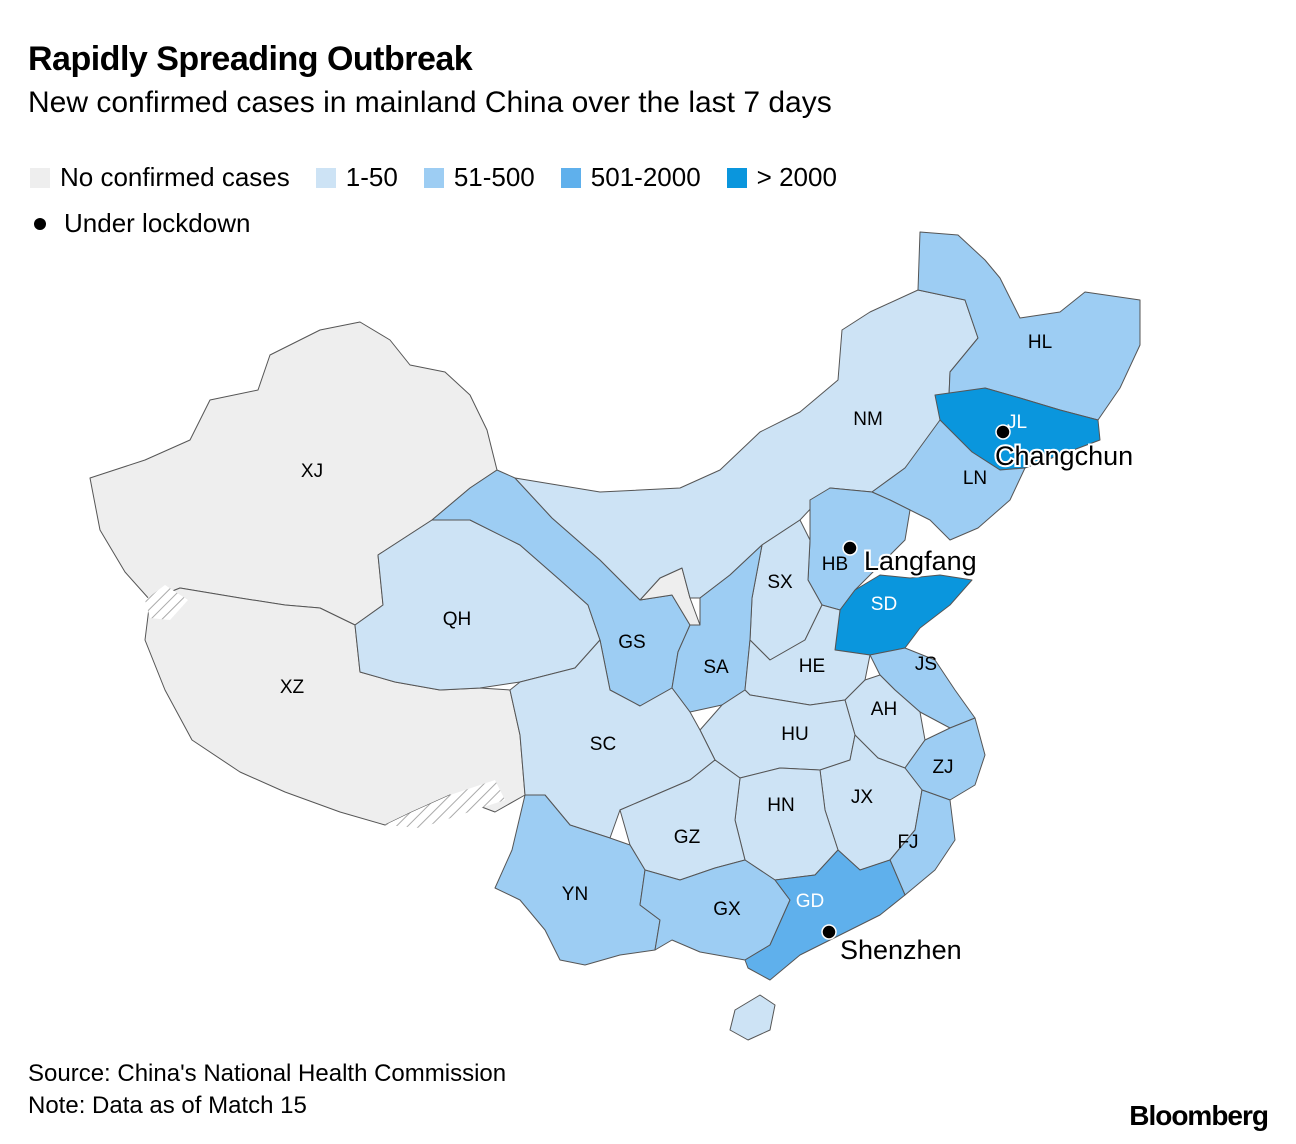 This screenshot has height=1144, width=1296. What do you see at coordinates (371, 177) in the screenshot?
I see `legend-label-1-50: 1-50` at bounding box center [371, 177].